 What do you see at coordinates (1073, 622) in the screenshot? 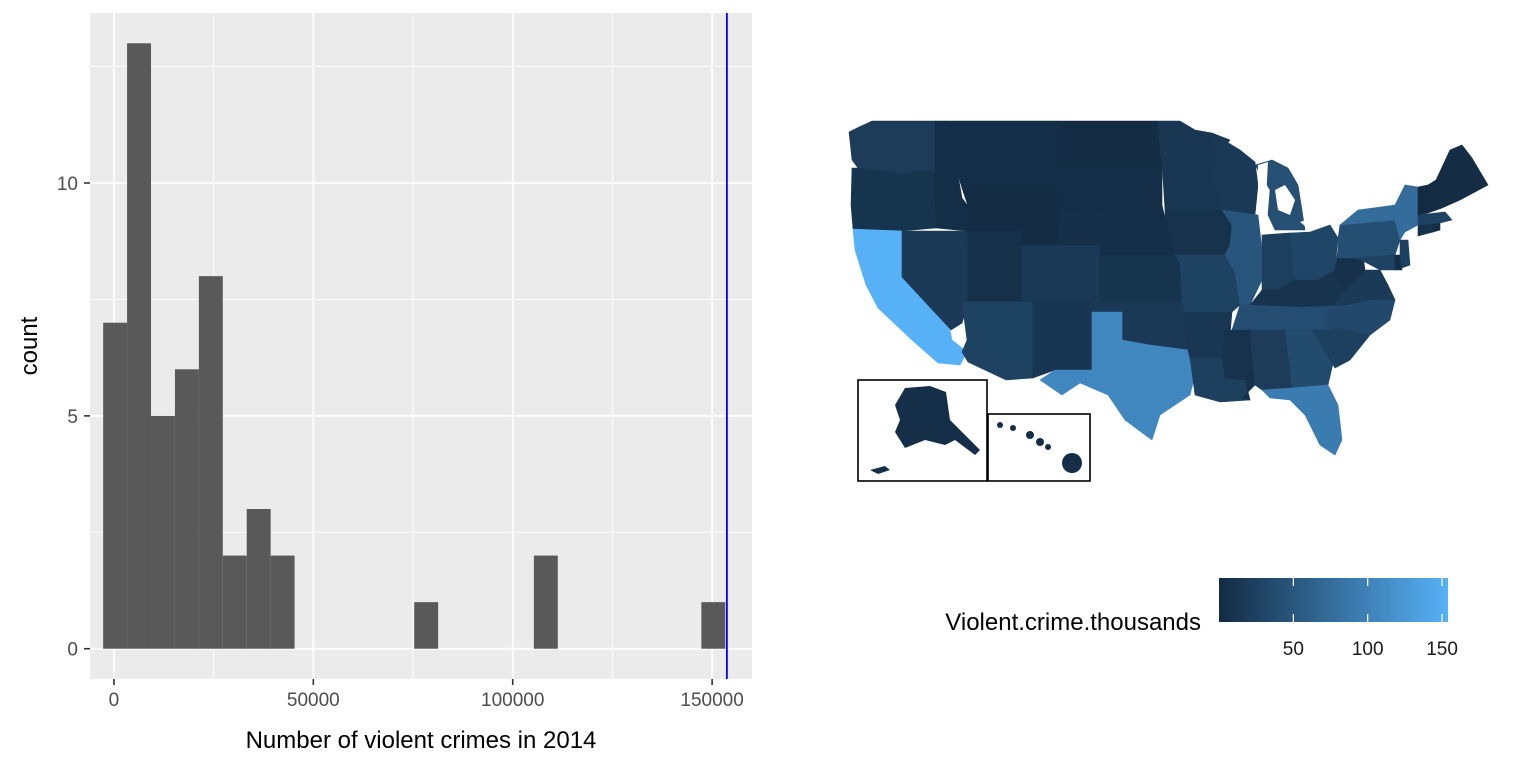
I see `legend-title: Violent.crime.thousands` at bounding box center [1073, 622].